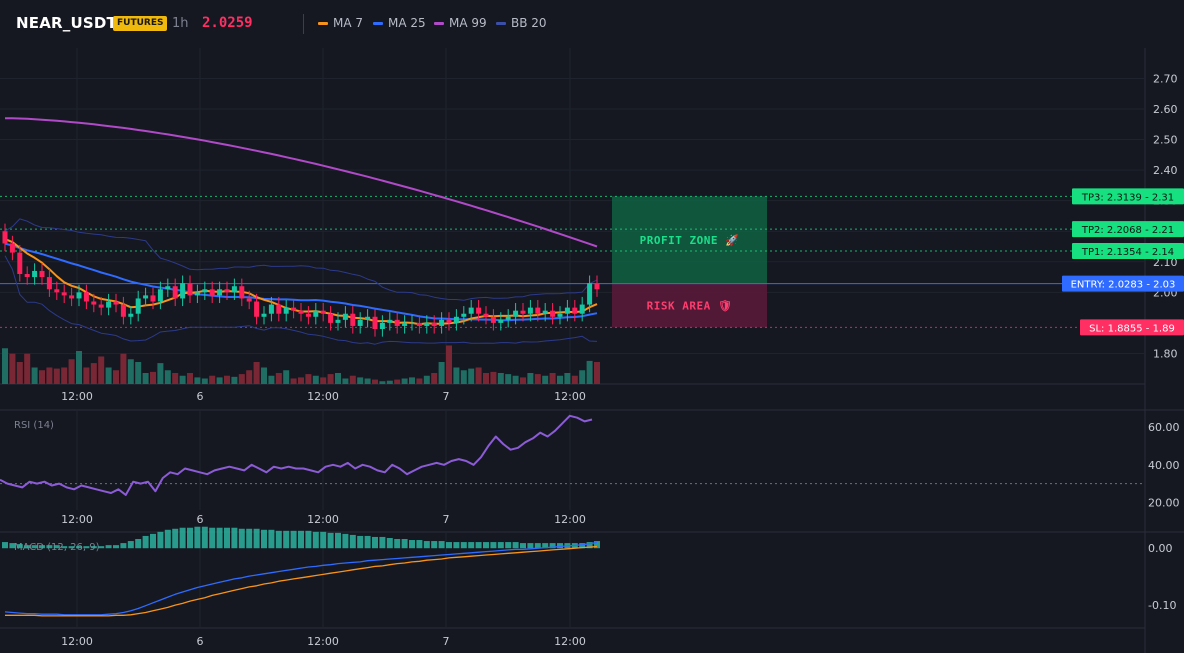 This screenshot has width=1184, height=653. What do you see at coordinates (1123, 283) in the screenshot?
I see `entry-price-tag` at bounding box center [1123, 283].